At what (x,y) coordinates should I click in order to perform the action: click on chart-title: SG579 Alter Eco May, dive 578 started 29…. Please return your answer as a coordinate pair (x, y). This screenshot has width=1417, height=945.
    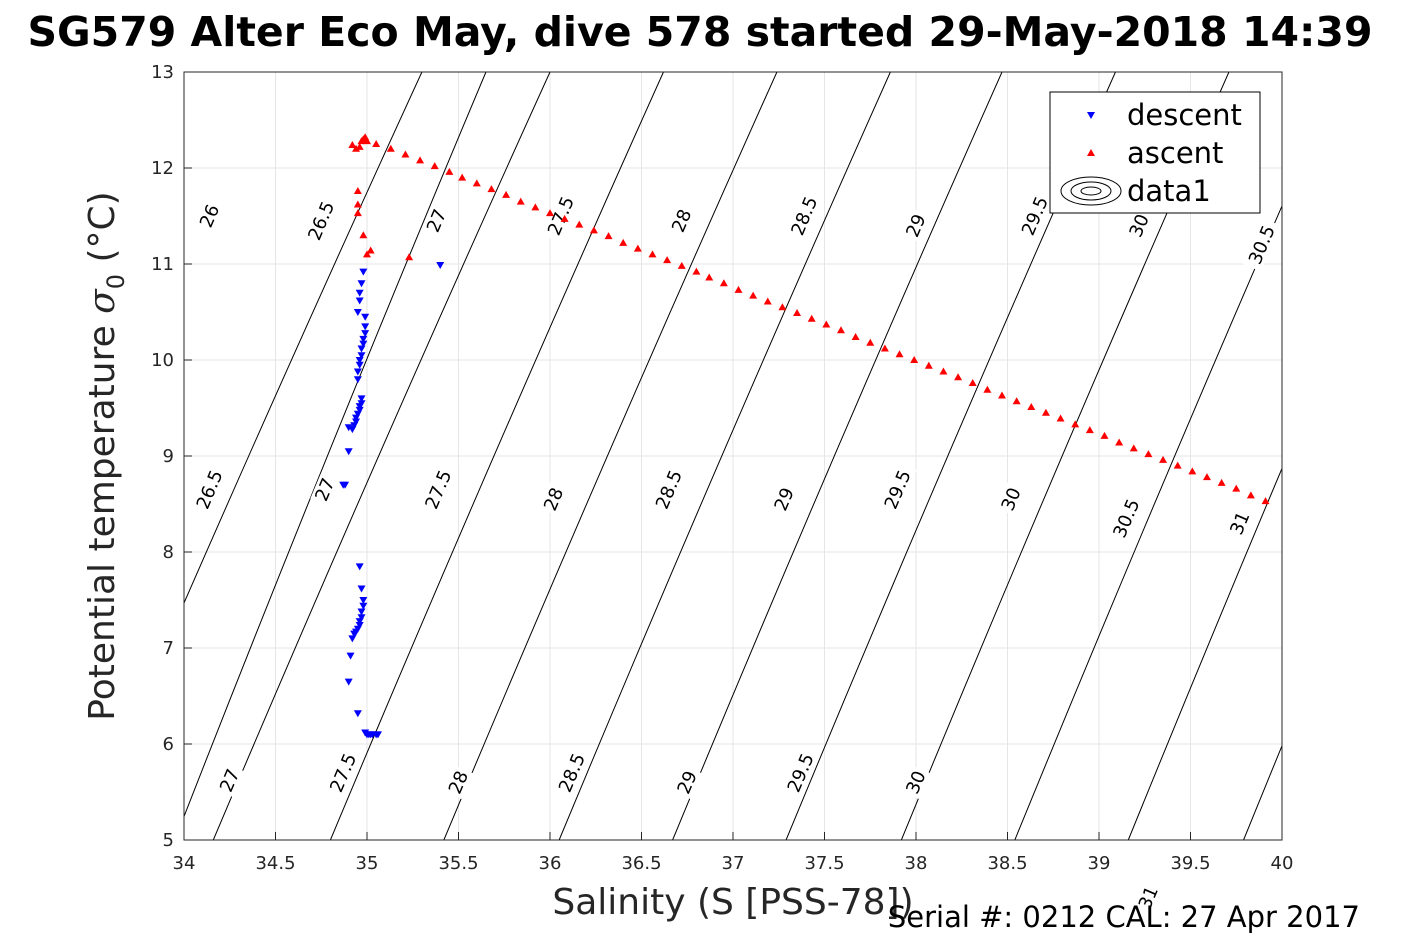
    Looking at the image, I should click on (700, 32).